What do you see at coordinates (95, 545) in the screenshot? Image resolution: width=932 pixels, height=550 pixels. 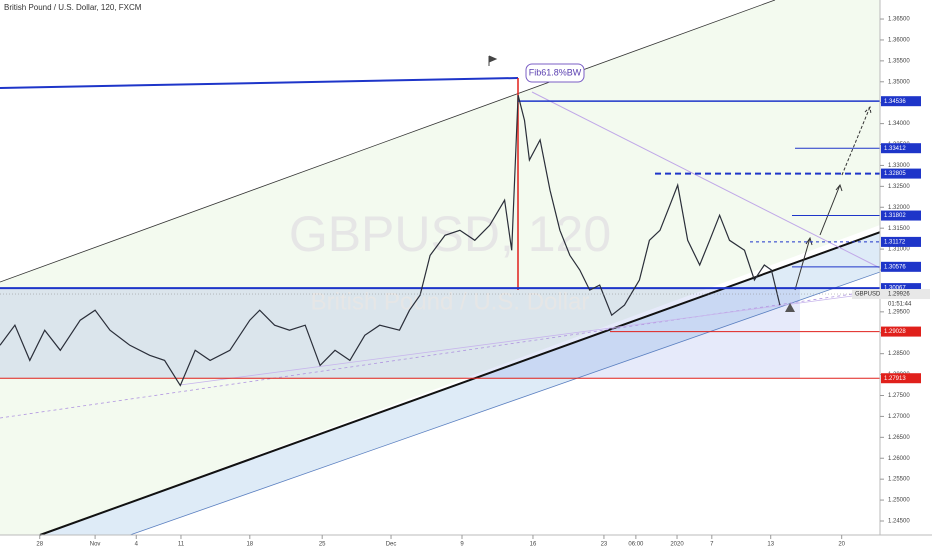 I see `x-tick-label: Nov` at bounding box center [95, 545].